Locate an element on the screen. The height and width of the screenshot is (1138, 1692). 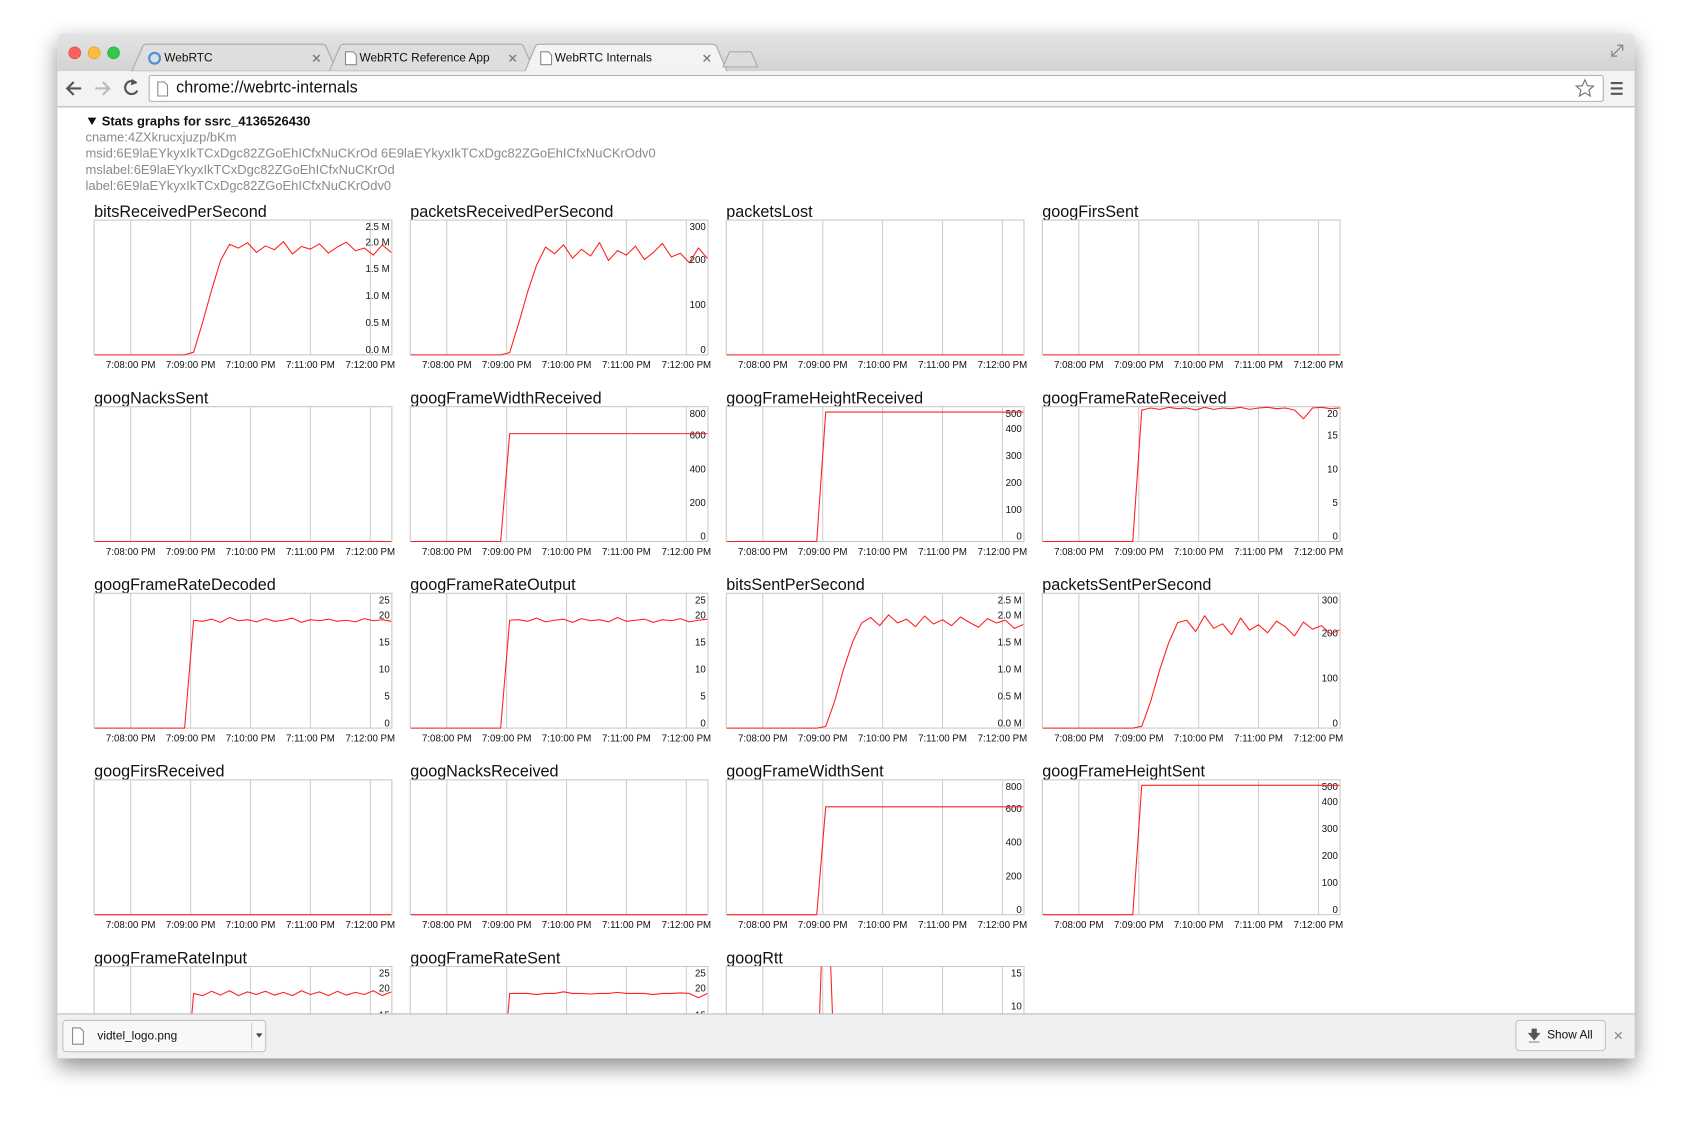
close-window-button is located at coordinates (75, 53).